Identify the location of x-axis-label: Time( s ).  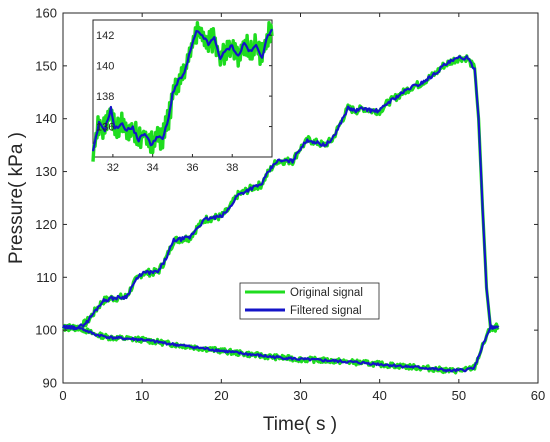
(300, 424).